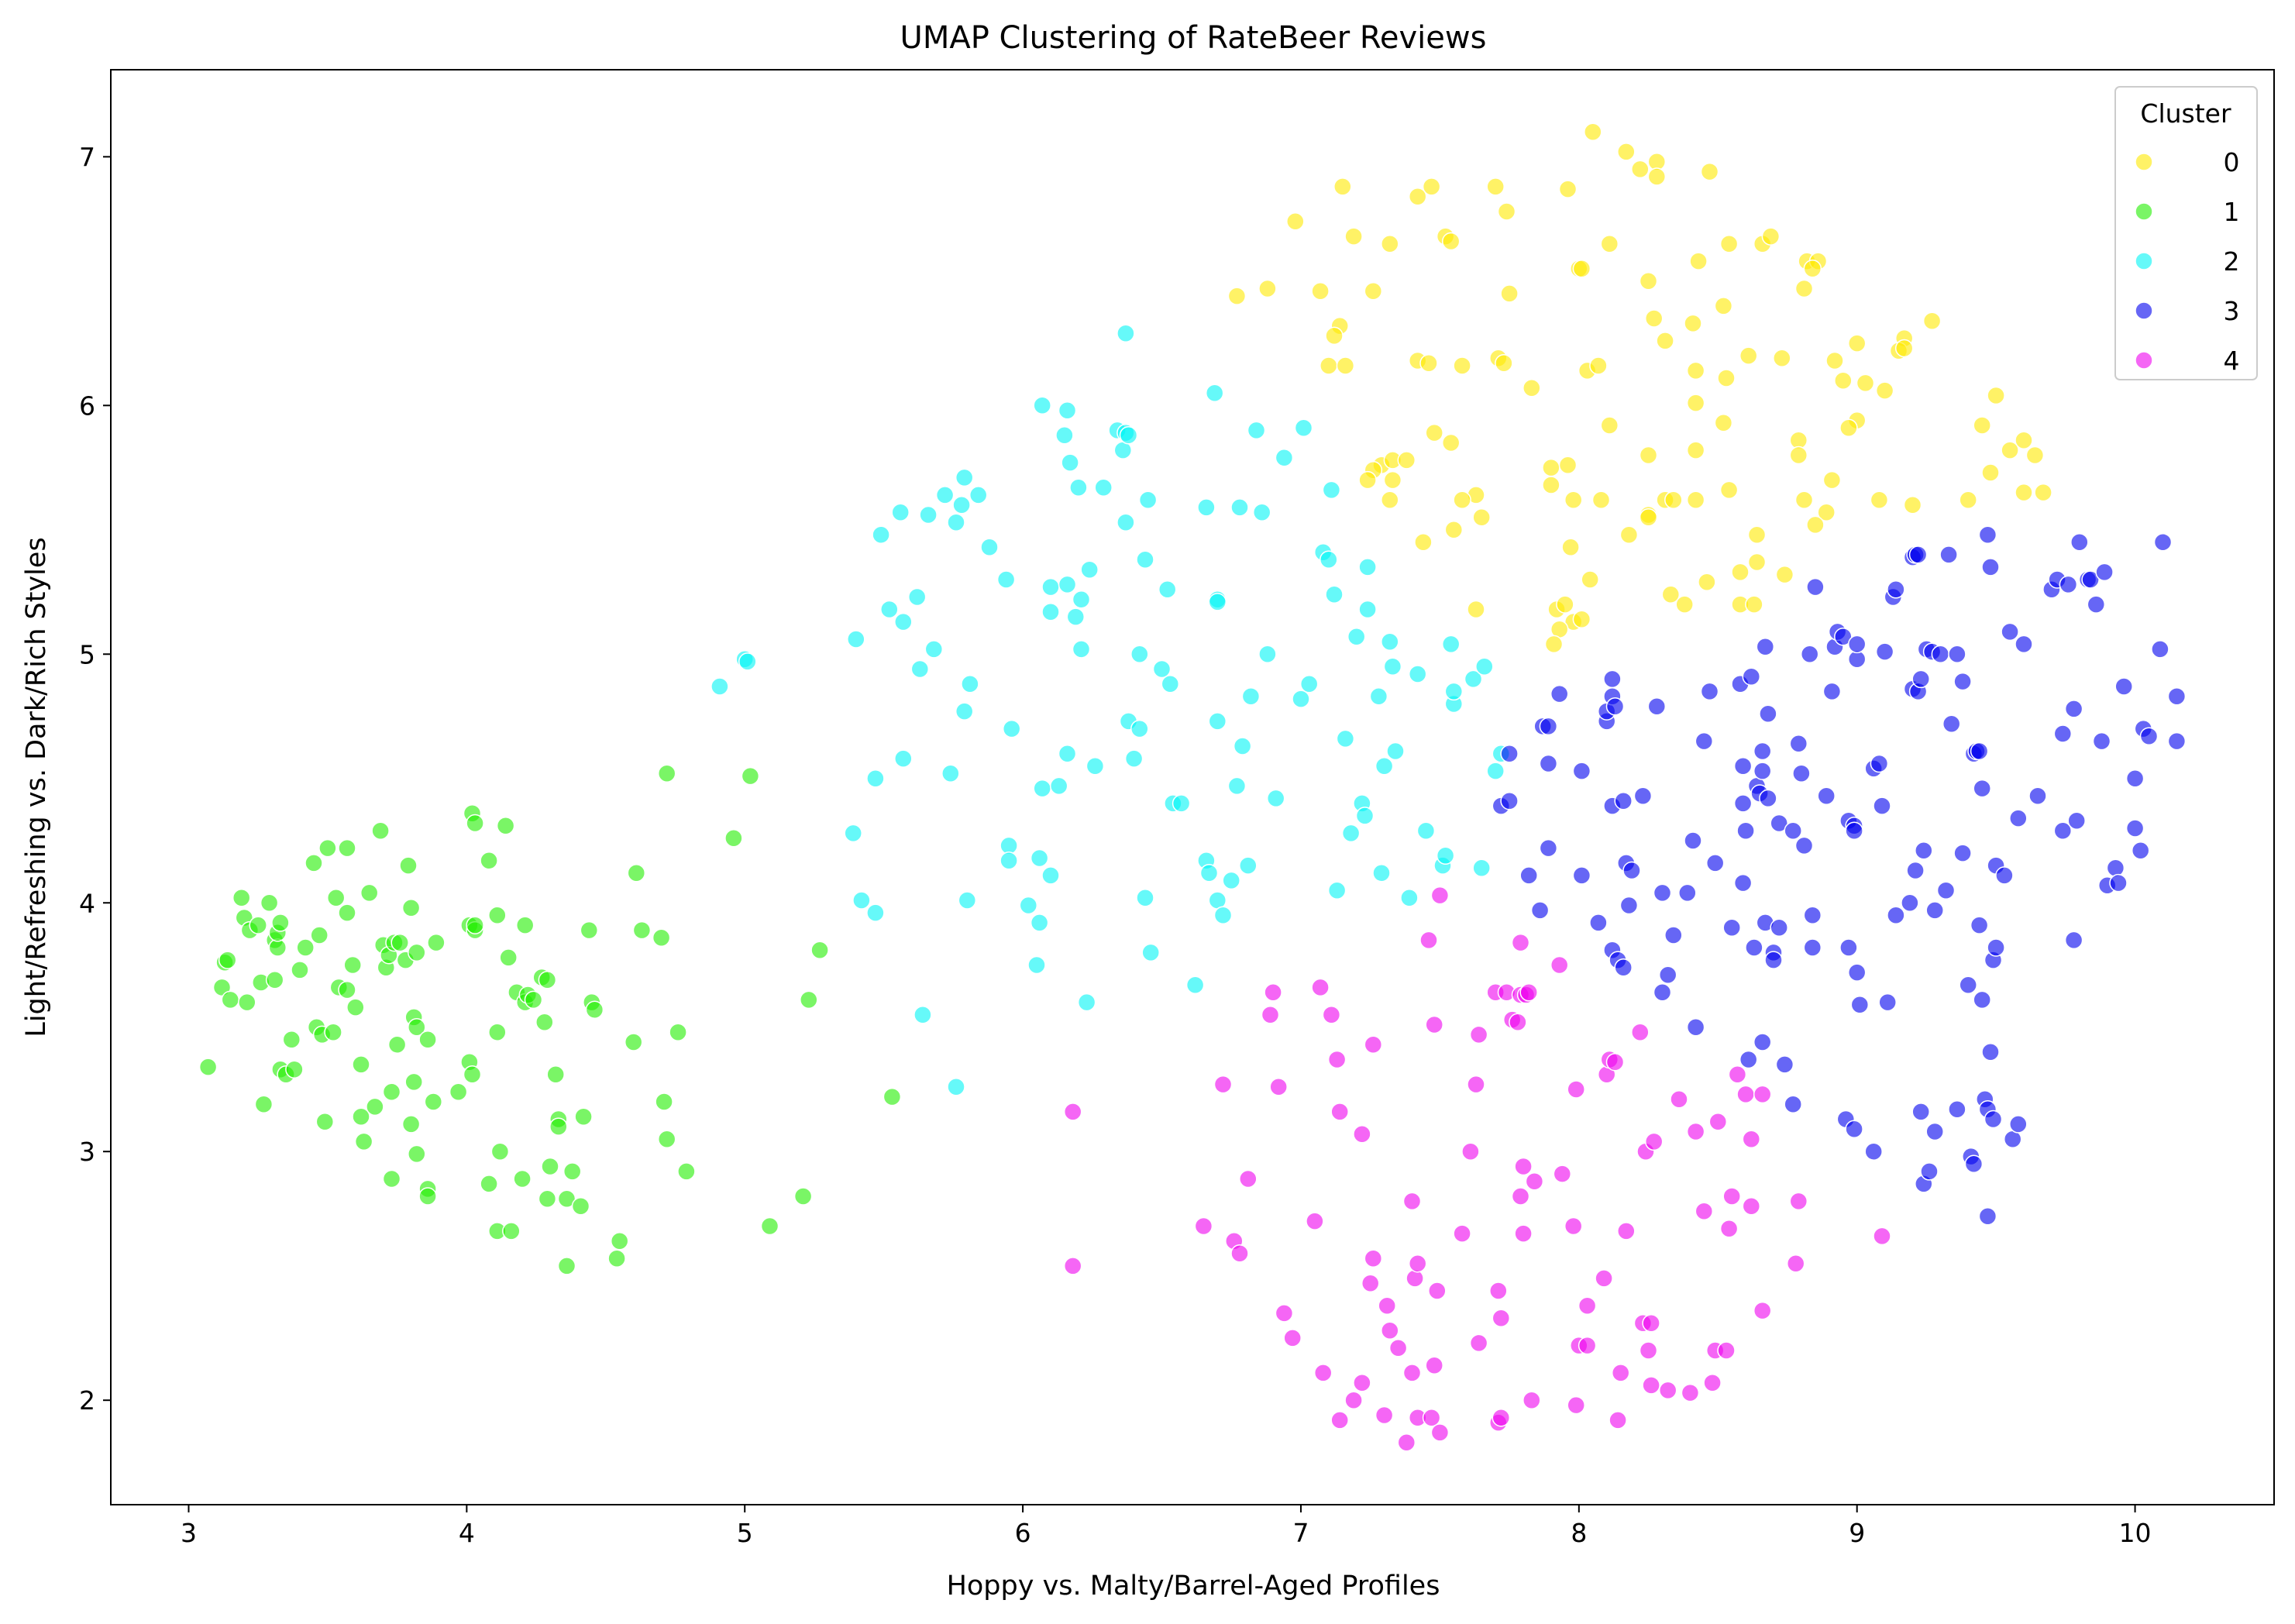 This screenshot has width=2295, height=1624. What do you see at coordinates (1166, 1526) in the screenshot?
I see `x-axis: 3 4 5 6 7 8 9 10` at bounding box center [1166, 1526].